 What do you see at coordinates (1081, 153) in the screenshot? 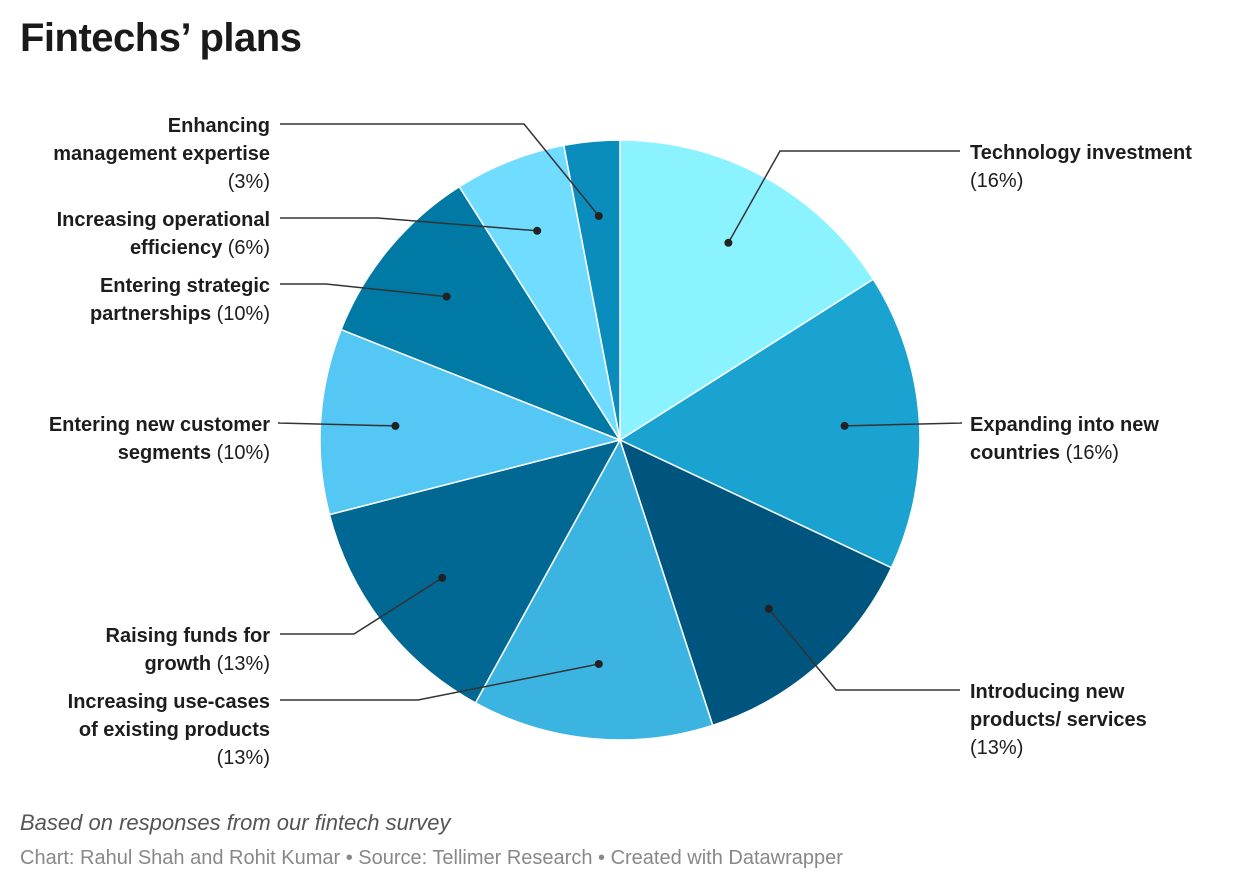
I see `slice-label-name: Technology investment` at bounding box center [1081, 153].